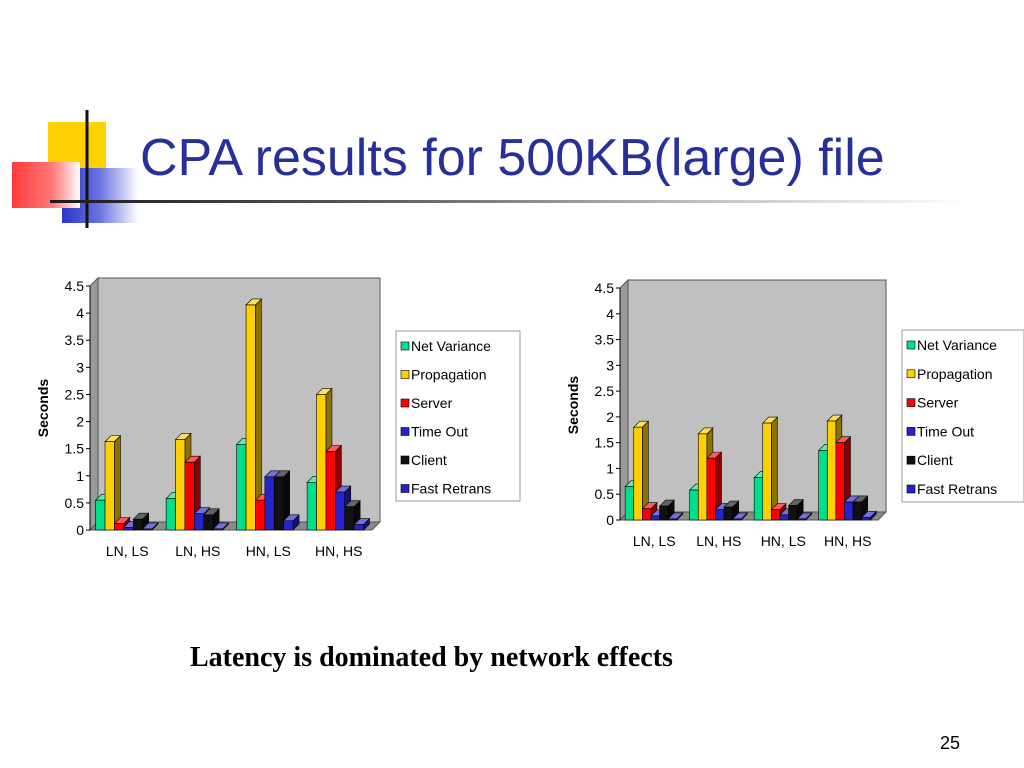  I want to click on plot-side-wall, so click(624, 400).